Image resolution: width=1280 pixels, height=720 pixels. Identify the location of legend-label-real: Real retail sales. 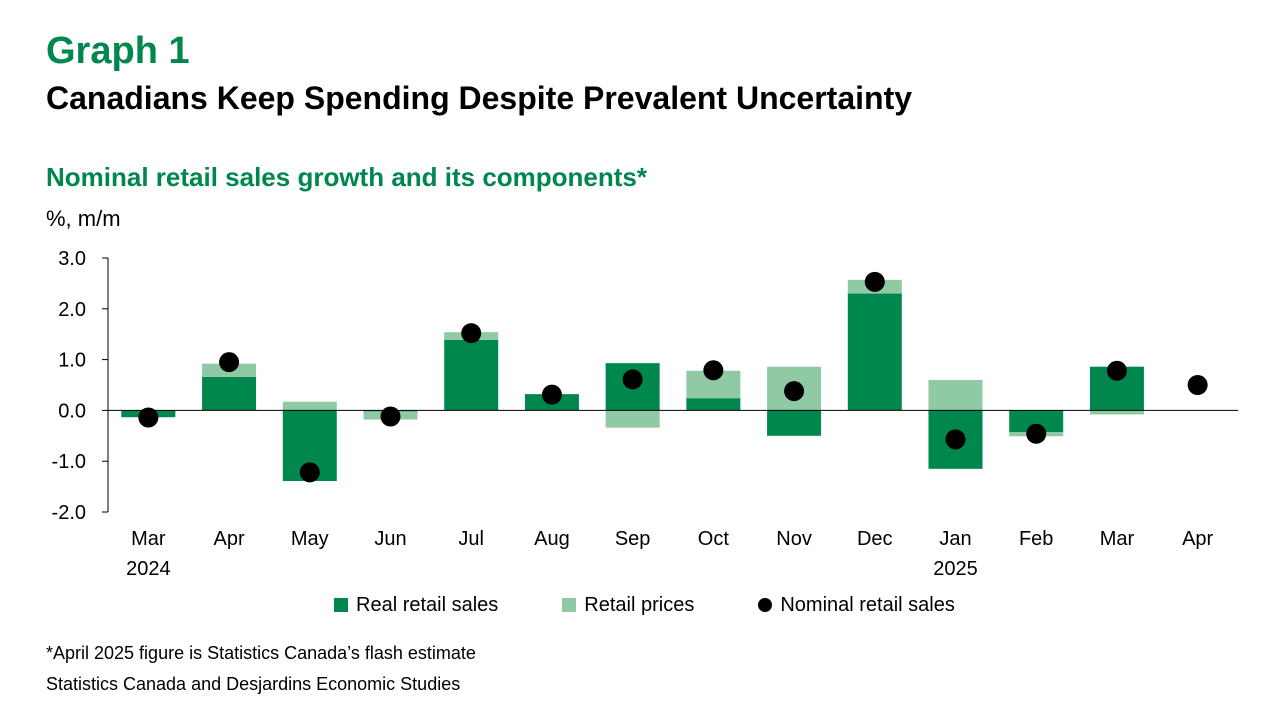
(427, 604).